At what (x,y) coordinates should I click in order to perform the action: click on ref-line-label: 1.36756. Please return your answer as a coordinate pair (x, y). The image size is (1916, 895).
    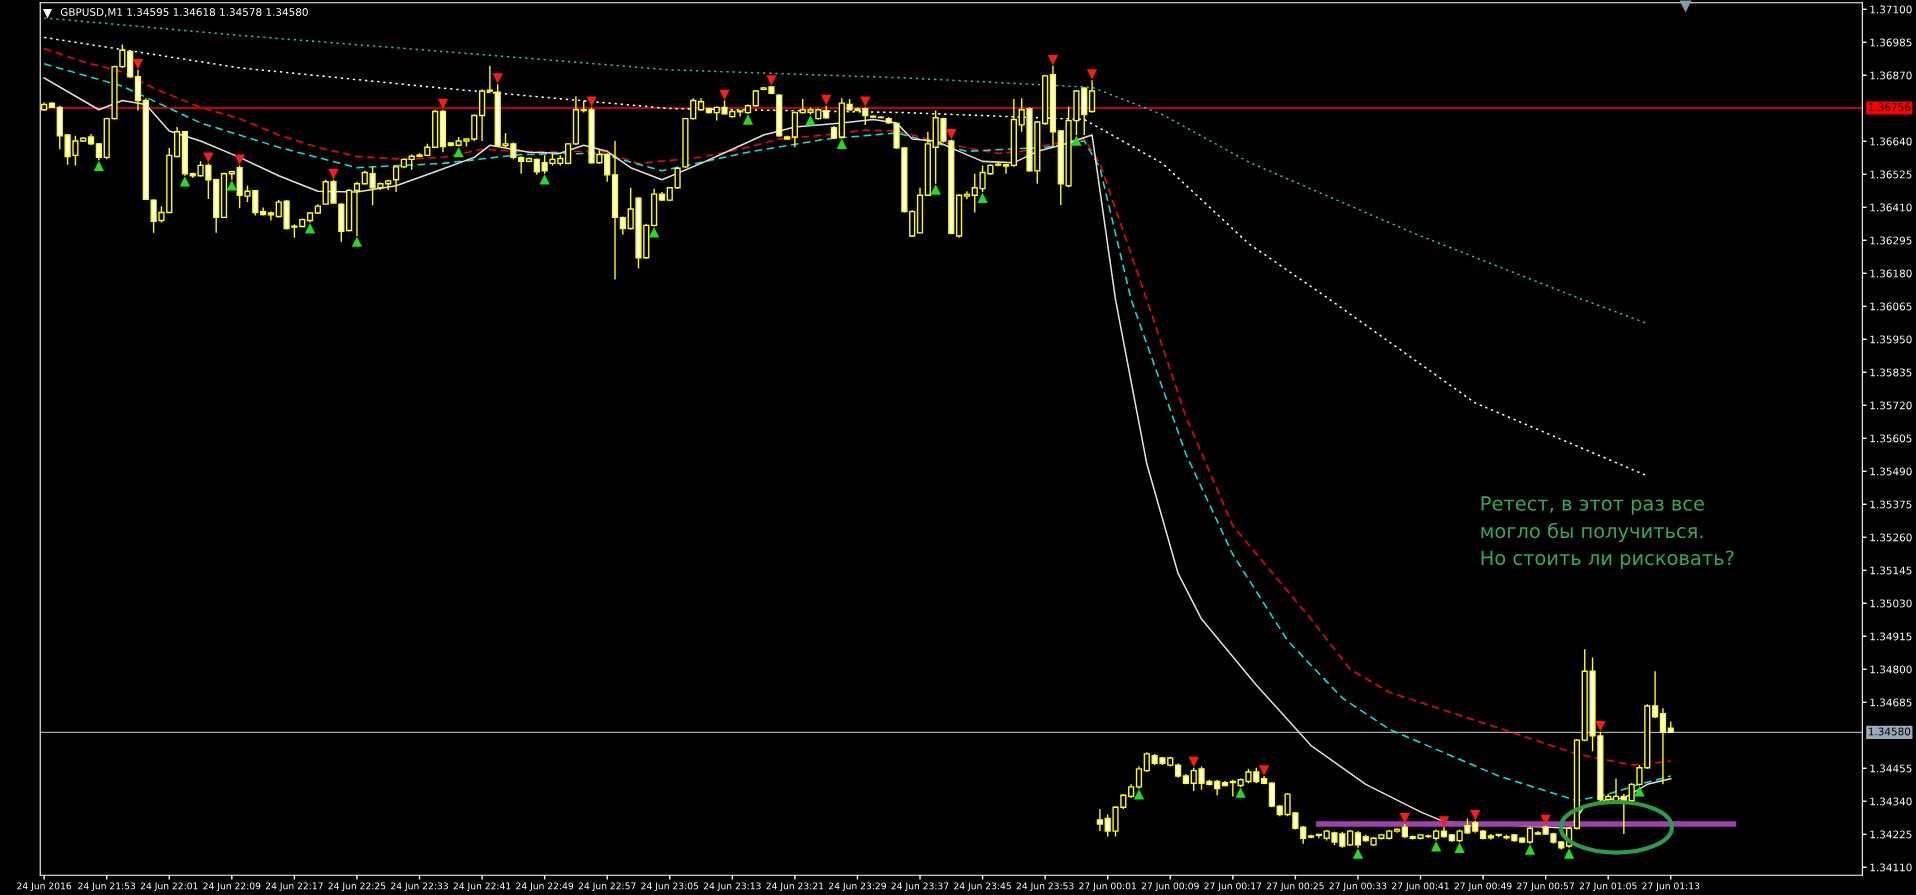
    Looking at the image, I should click on (1889, 107).